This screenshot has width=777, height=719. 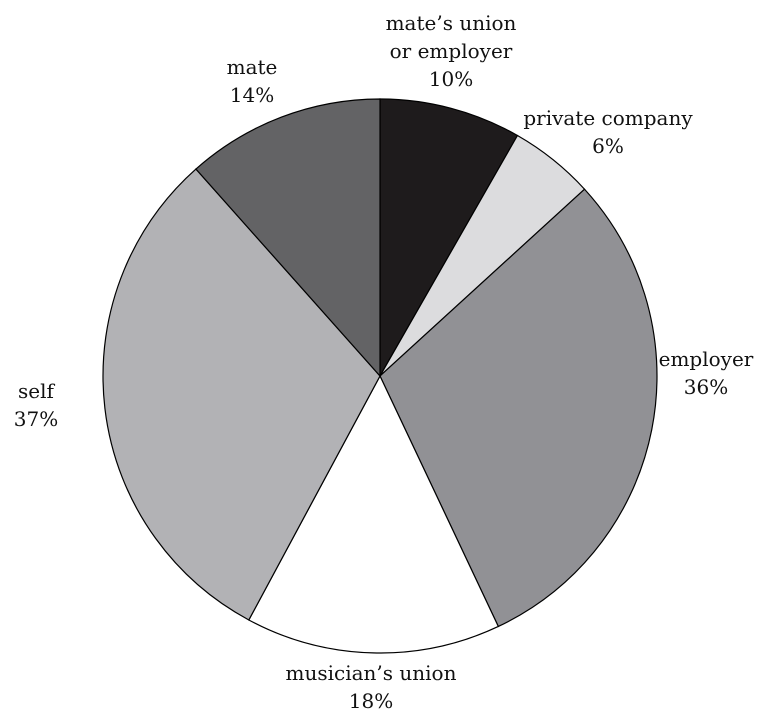 What do you see at coordinates (374, 514) in the screenshot?
I see `pie-slice-musician-s-union` at bounding box center [374, 514].